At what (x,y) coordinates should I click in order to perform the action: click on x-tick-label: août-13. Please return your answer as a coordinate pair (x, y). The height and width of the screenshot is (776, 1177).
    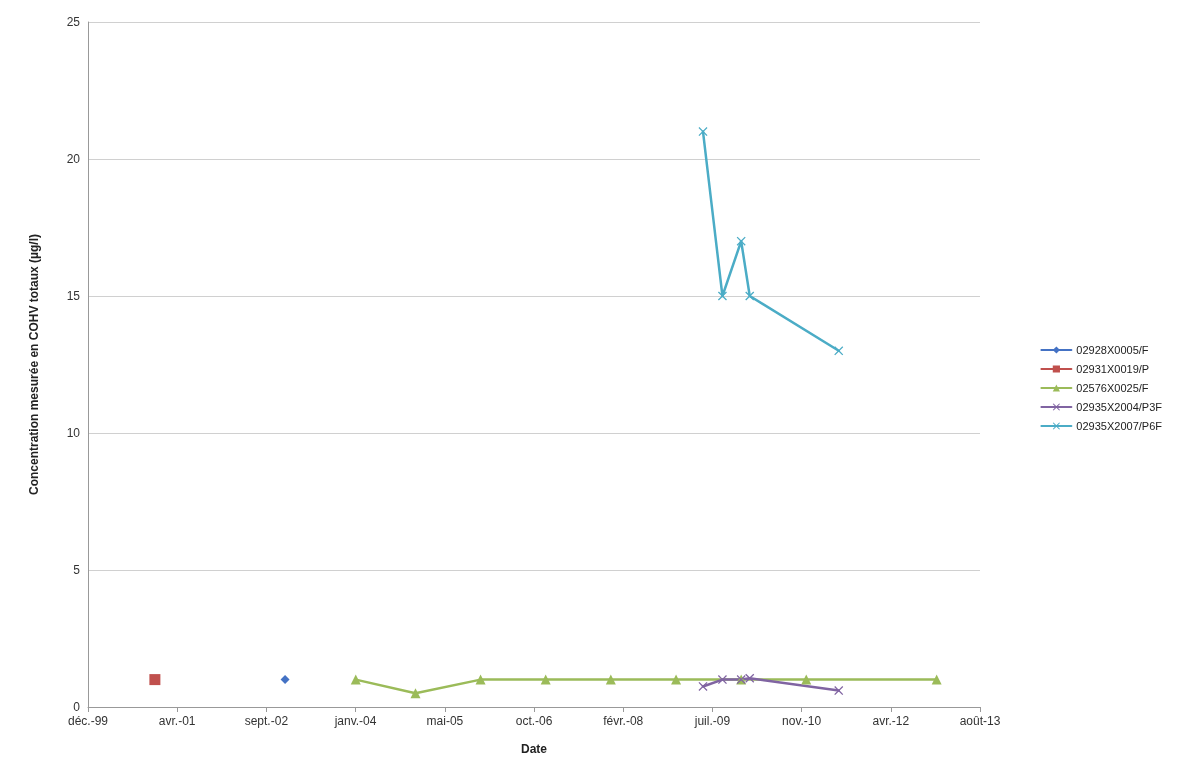
    Looking at the image, I should click on (980, 721).